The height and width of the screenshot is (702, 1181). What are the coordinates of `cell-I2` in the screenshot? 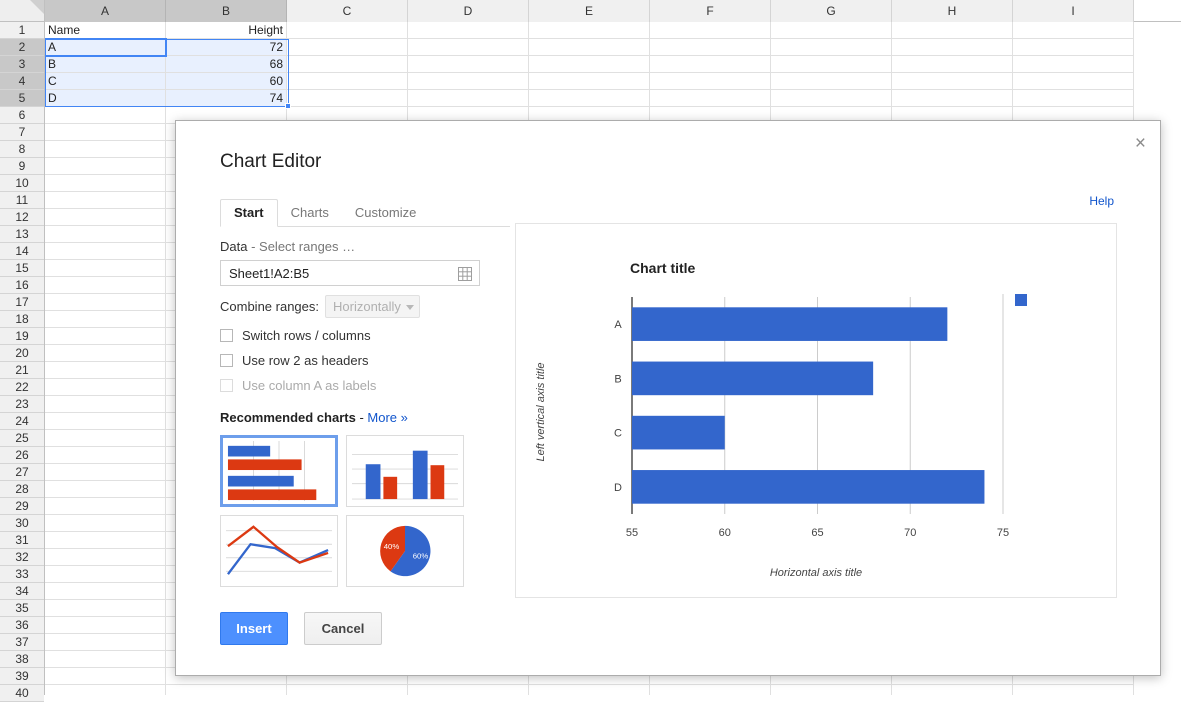 It's located at (1073, 47).